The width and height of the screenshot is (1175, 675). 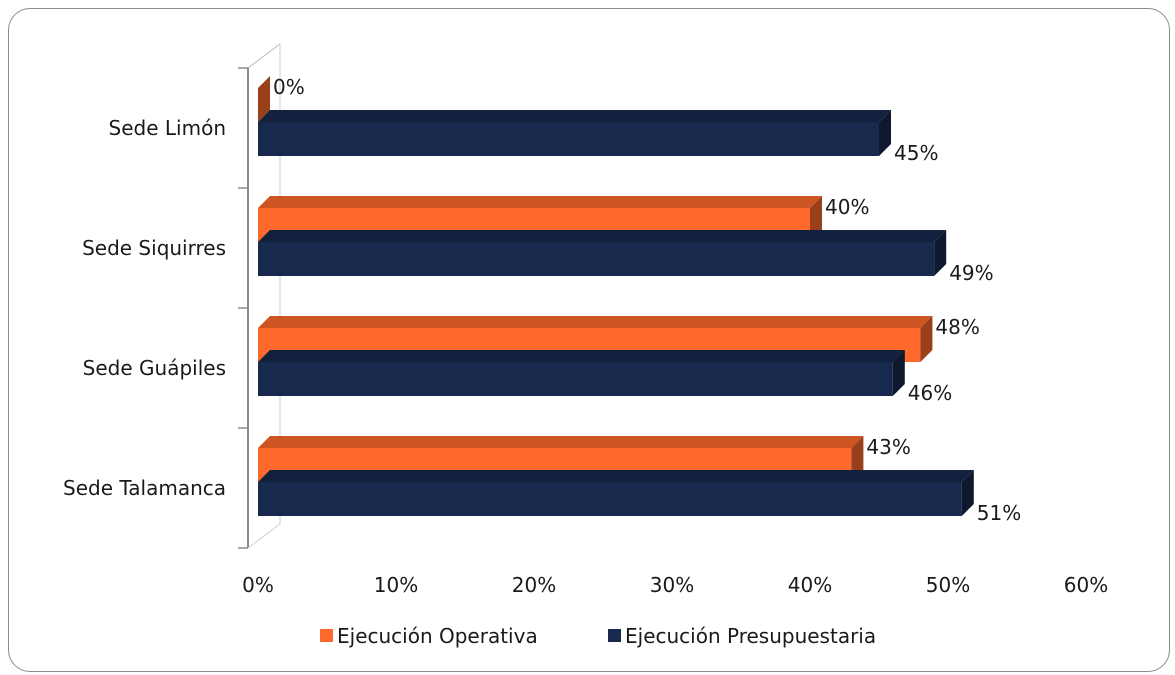 I want to click on category-label-sede-siquirres: Sede Siquirres, so click(x=154, y=248).